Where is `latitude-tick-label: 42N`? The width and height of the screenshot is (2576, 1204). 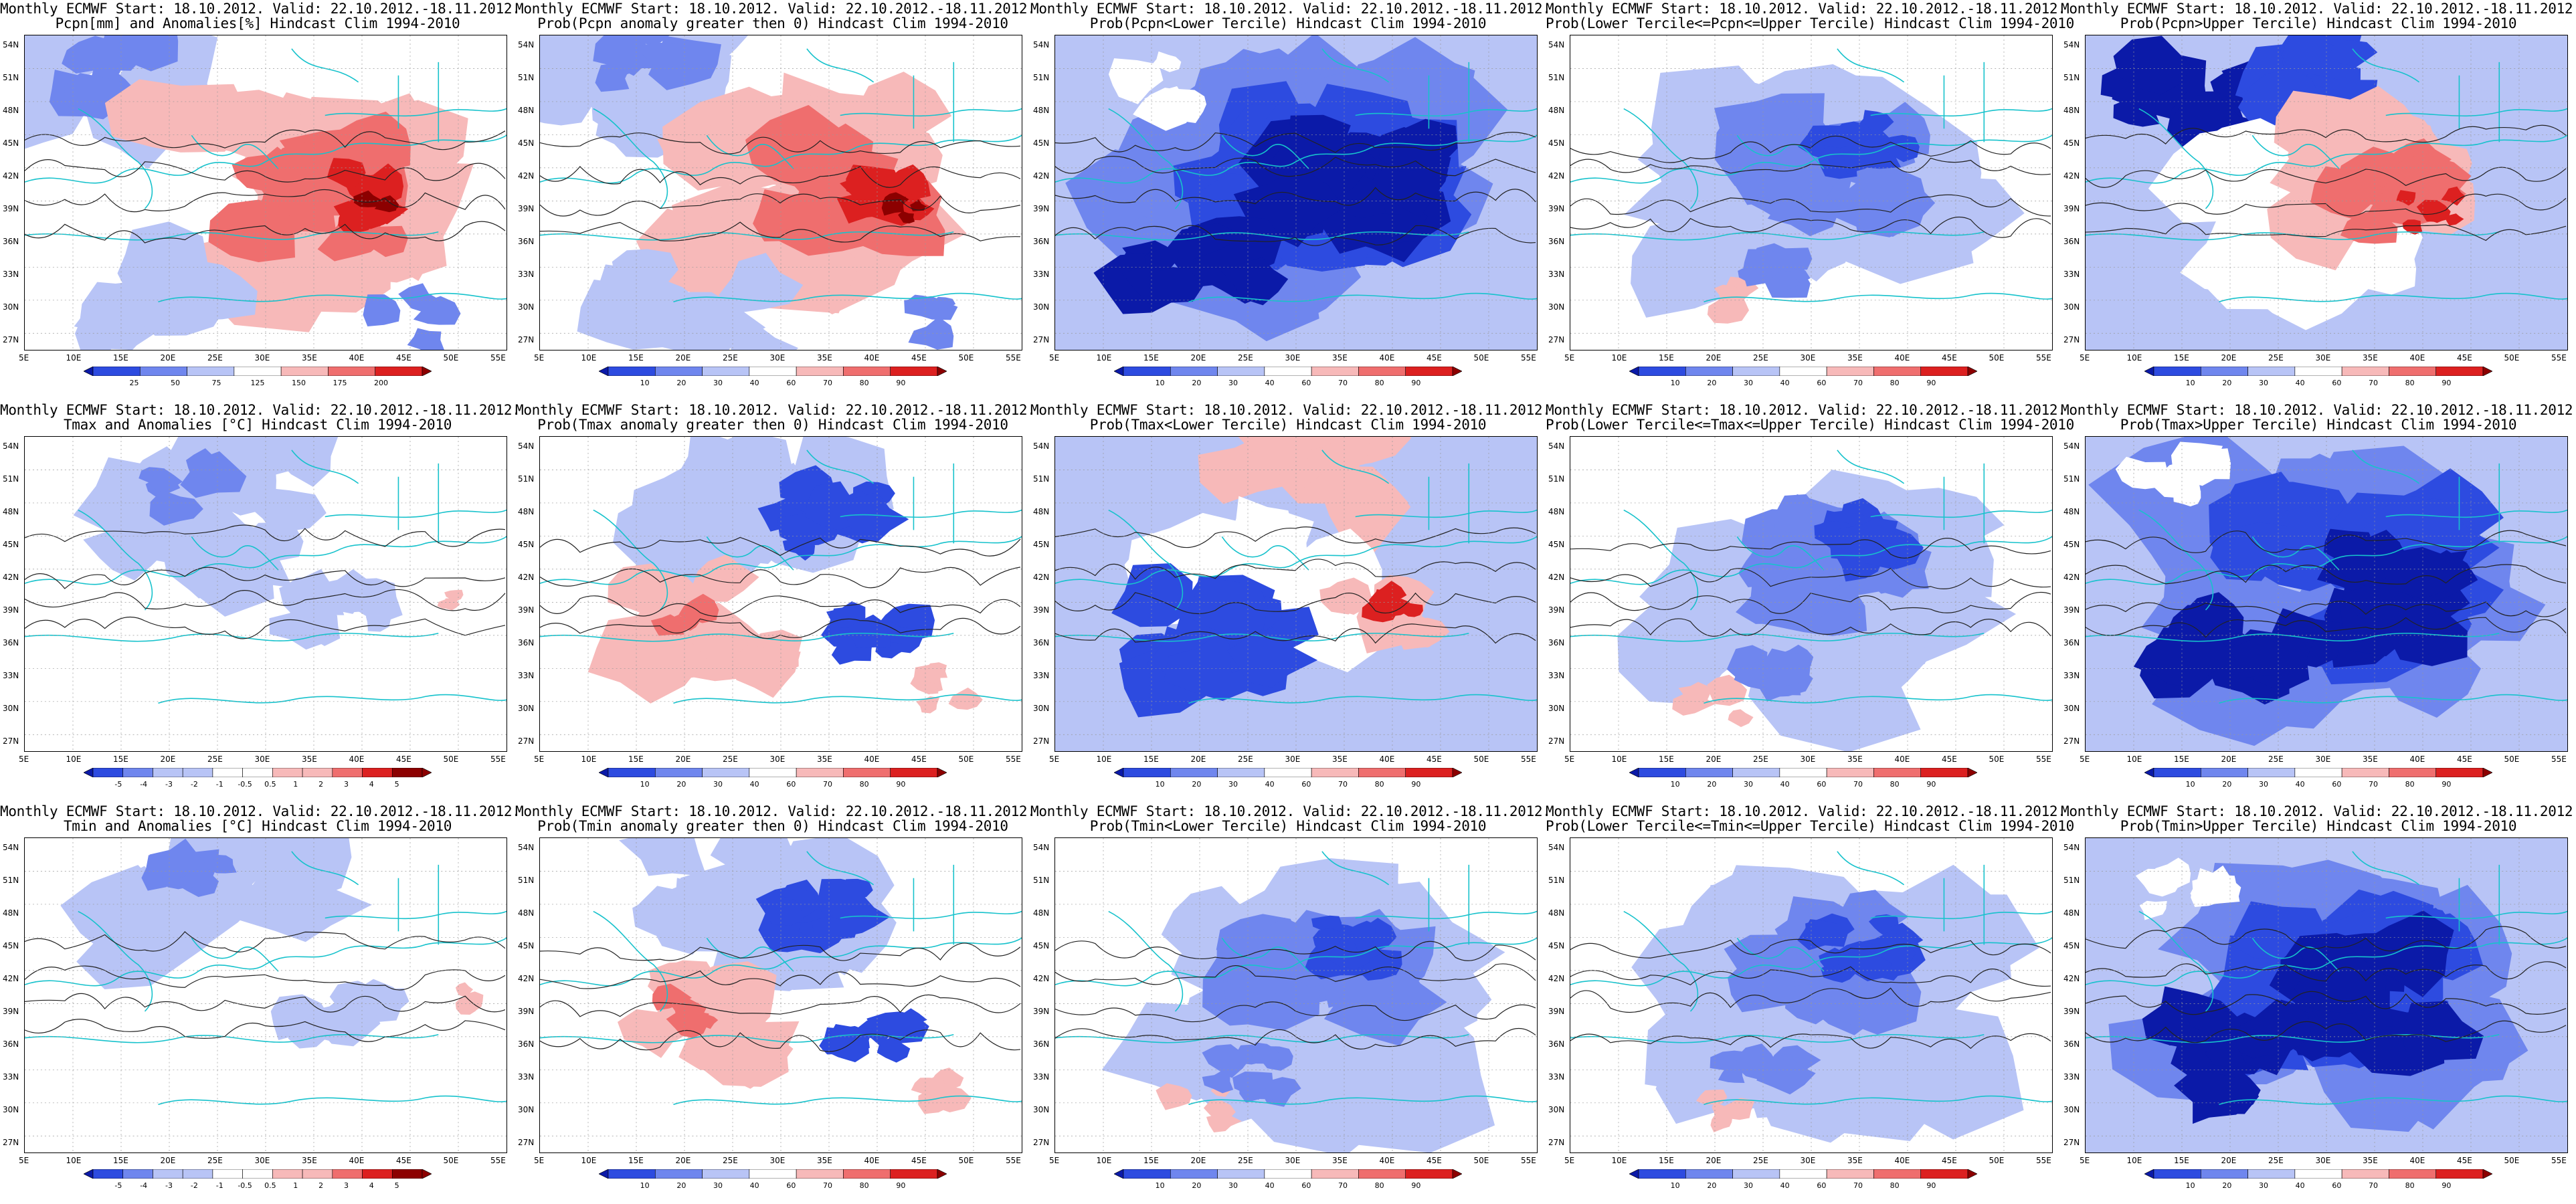
latitude-tick-label: 42N is located at coordinates (11, 176).